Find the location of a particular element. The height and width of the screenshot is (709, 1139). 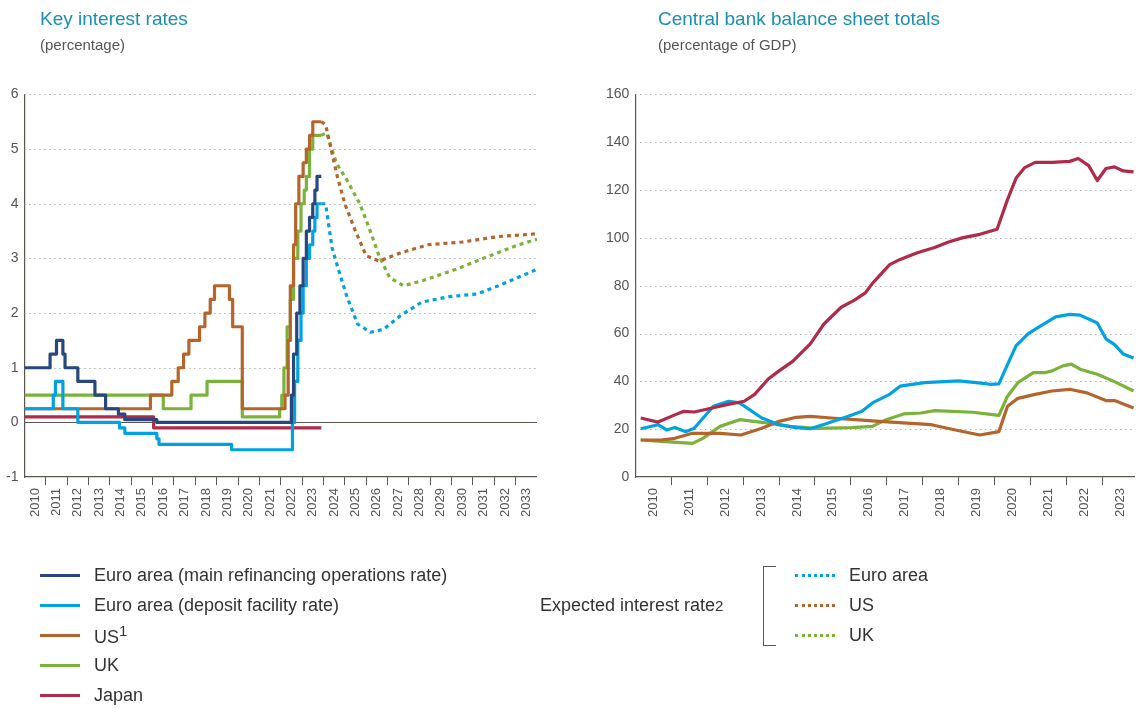

y-tick-label: 120 is located at coordinates (618, 188).